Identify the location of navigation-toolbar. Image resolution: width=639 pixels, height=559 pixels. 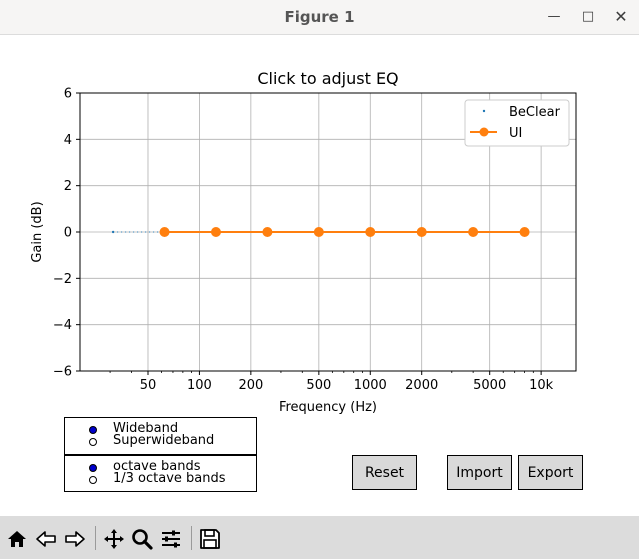
(319, 537).